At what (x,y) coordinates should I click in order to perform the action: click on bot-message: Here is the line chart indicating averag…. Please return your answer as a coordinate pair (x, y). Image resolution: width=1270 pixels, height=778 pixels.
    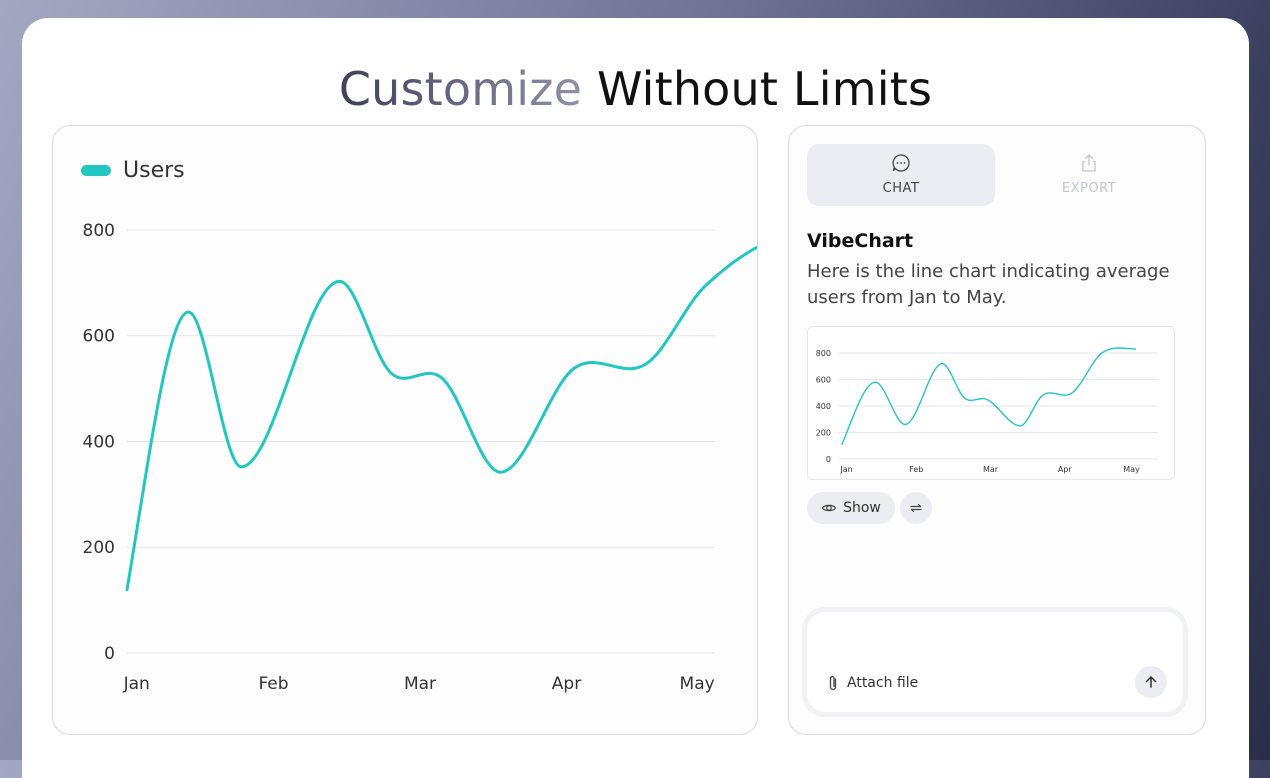
    Looking at the image, I should click on (988, 284).